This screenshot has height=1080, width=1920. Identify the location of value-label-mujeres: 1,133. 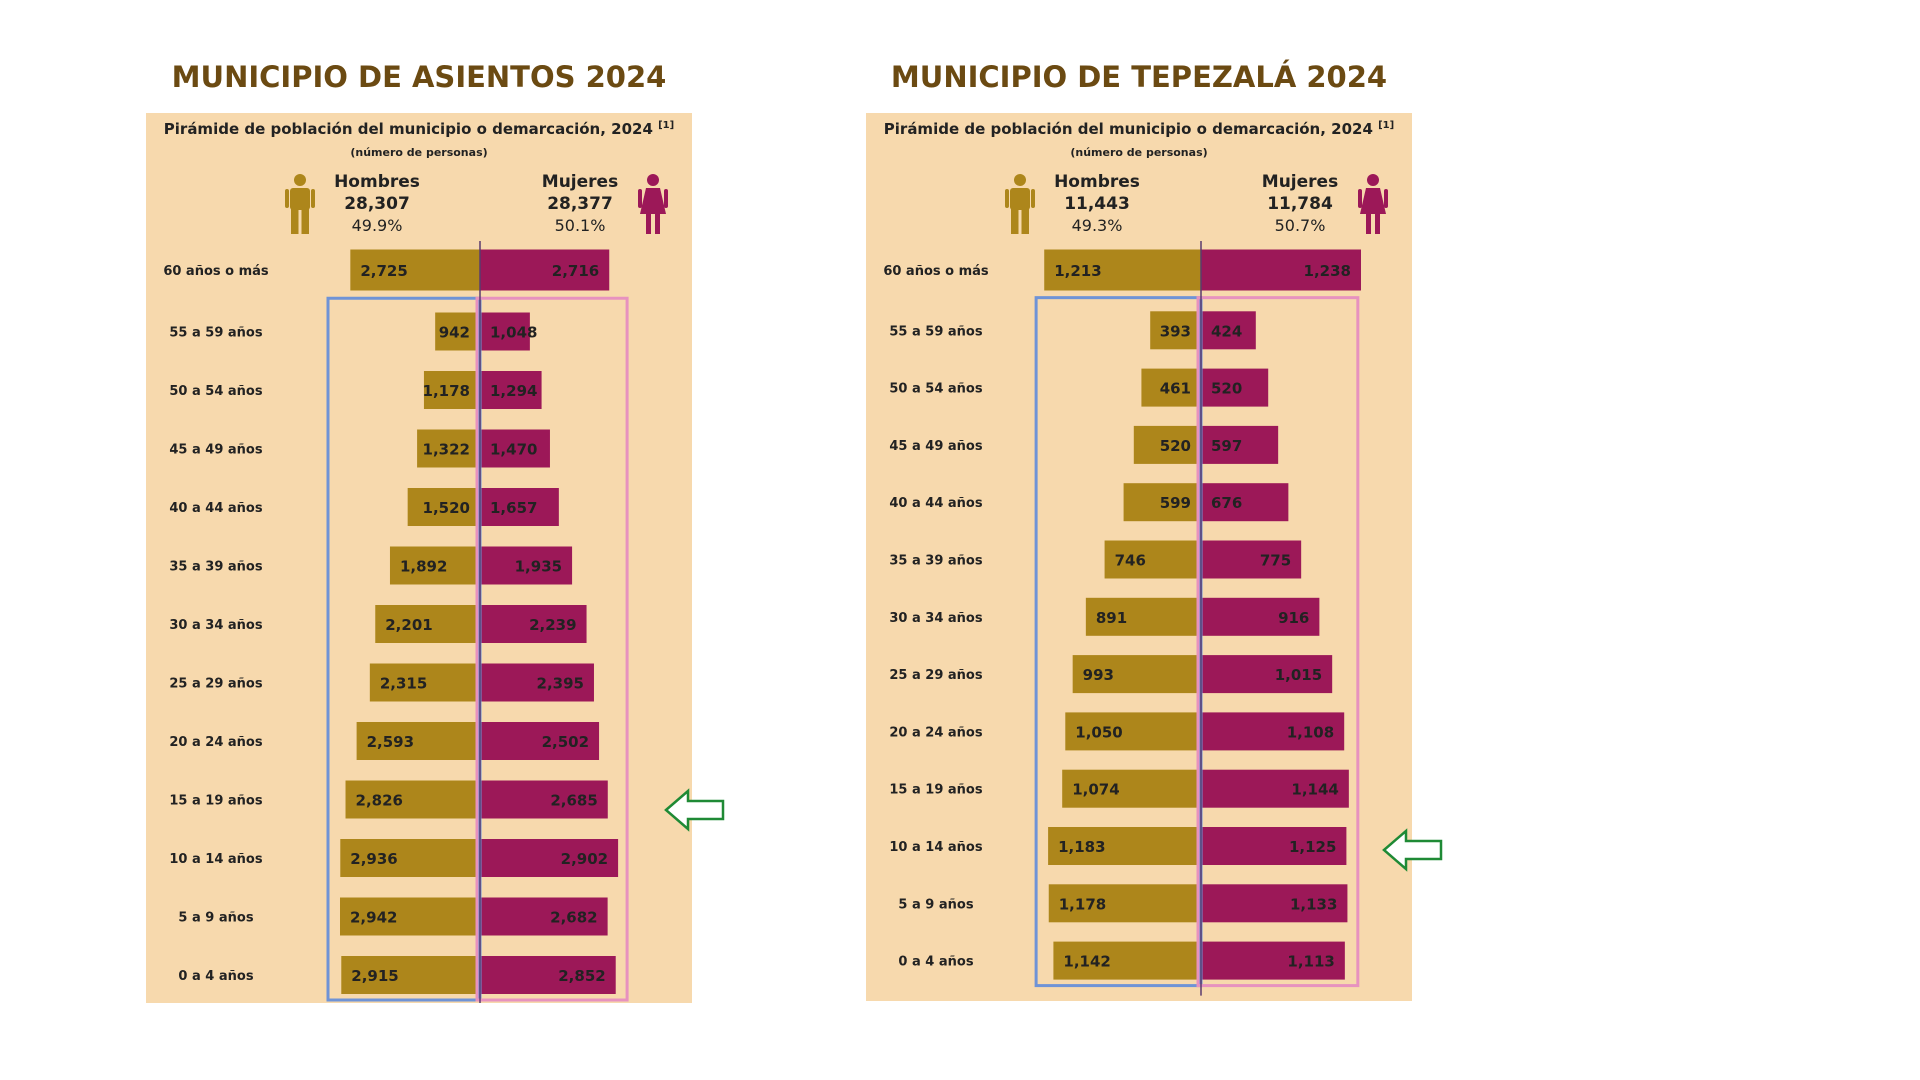
(1313, 904).